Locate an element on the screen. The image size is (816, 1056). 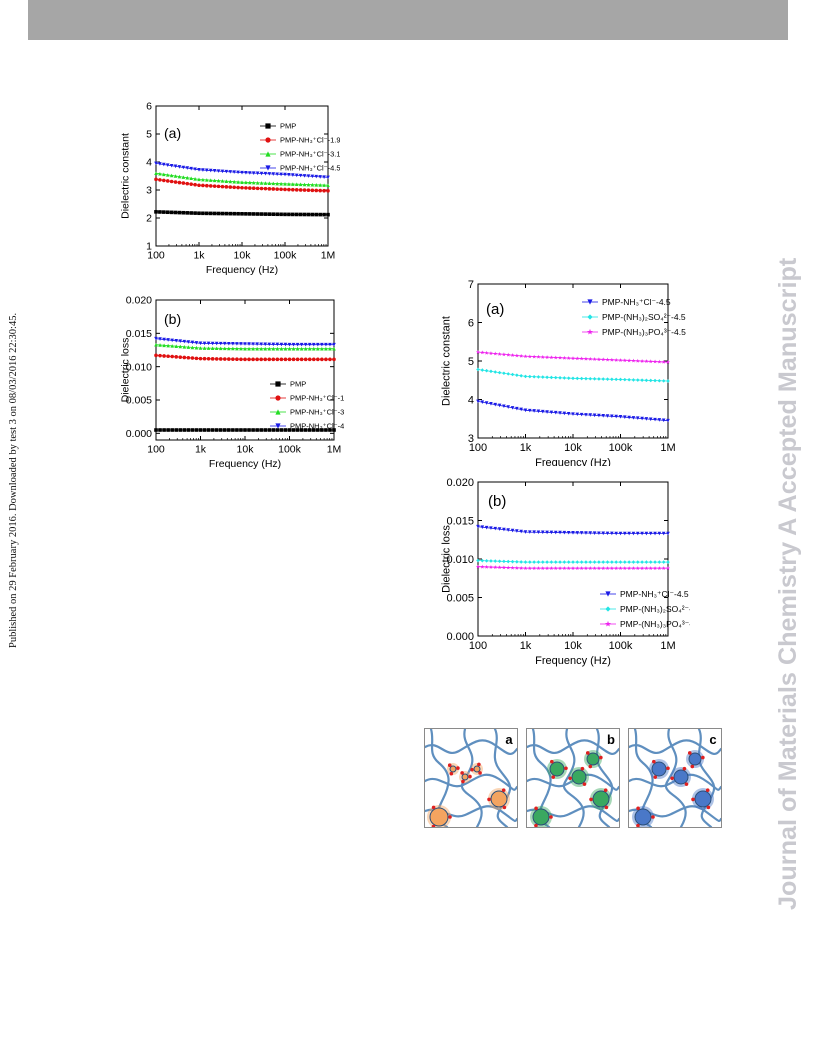
legend-label: PMP-(NH₃)₃PO₄³⁻-4.5 is located at coordinates (644, 332).